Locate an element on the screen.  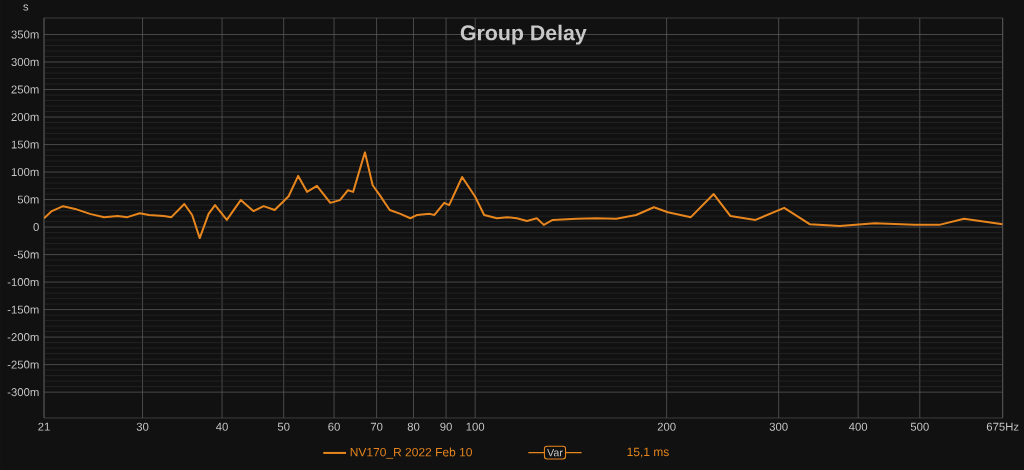
y-tick-label: 250m is located at coordinates (25, 89).